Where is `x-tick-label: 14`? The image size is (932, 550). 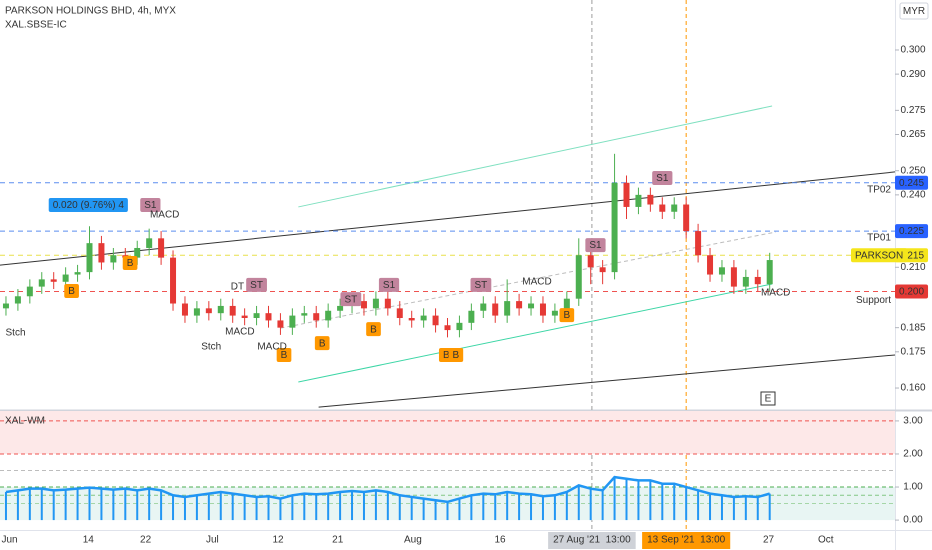
x-tick-label: 14 is located at coordinates (89, 540).